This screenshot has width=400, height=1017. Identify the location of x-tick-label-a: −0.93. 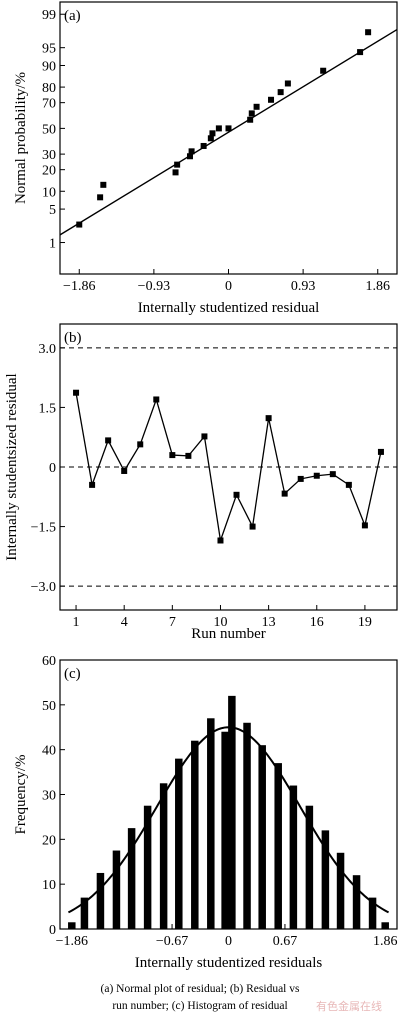
(154, 286).